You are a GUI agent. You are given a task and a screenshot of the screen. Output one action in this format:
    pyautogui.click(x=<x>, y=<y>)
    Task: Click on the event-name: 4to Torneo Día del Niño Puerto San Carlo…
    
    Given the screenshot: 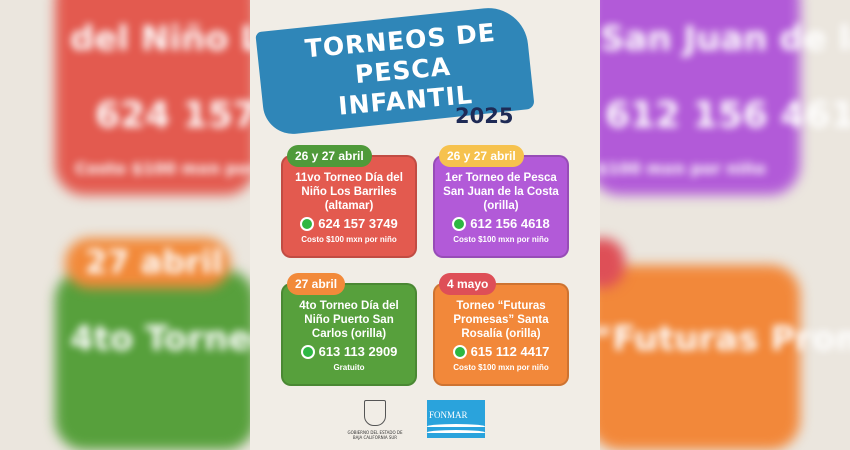 What is the action you would take?
    pyautogui.click(x=349, y=320)
    